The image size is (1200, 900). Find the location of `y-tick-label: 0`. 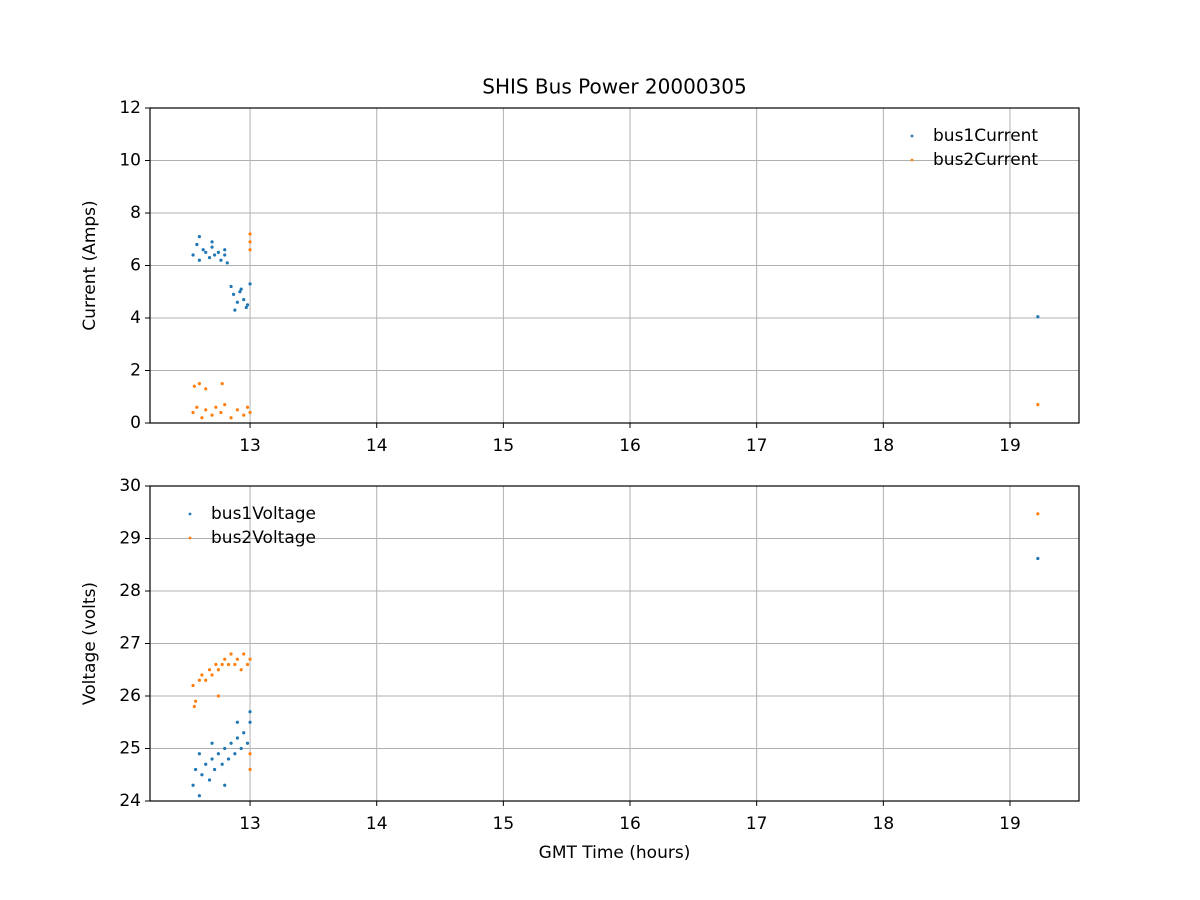

y-tick-label: 0 is located at coordinates (135, 423).